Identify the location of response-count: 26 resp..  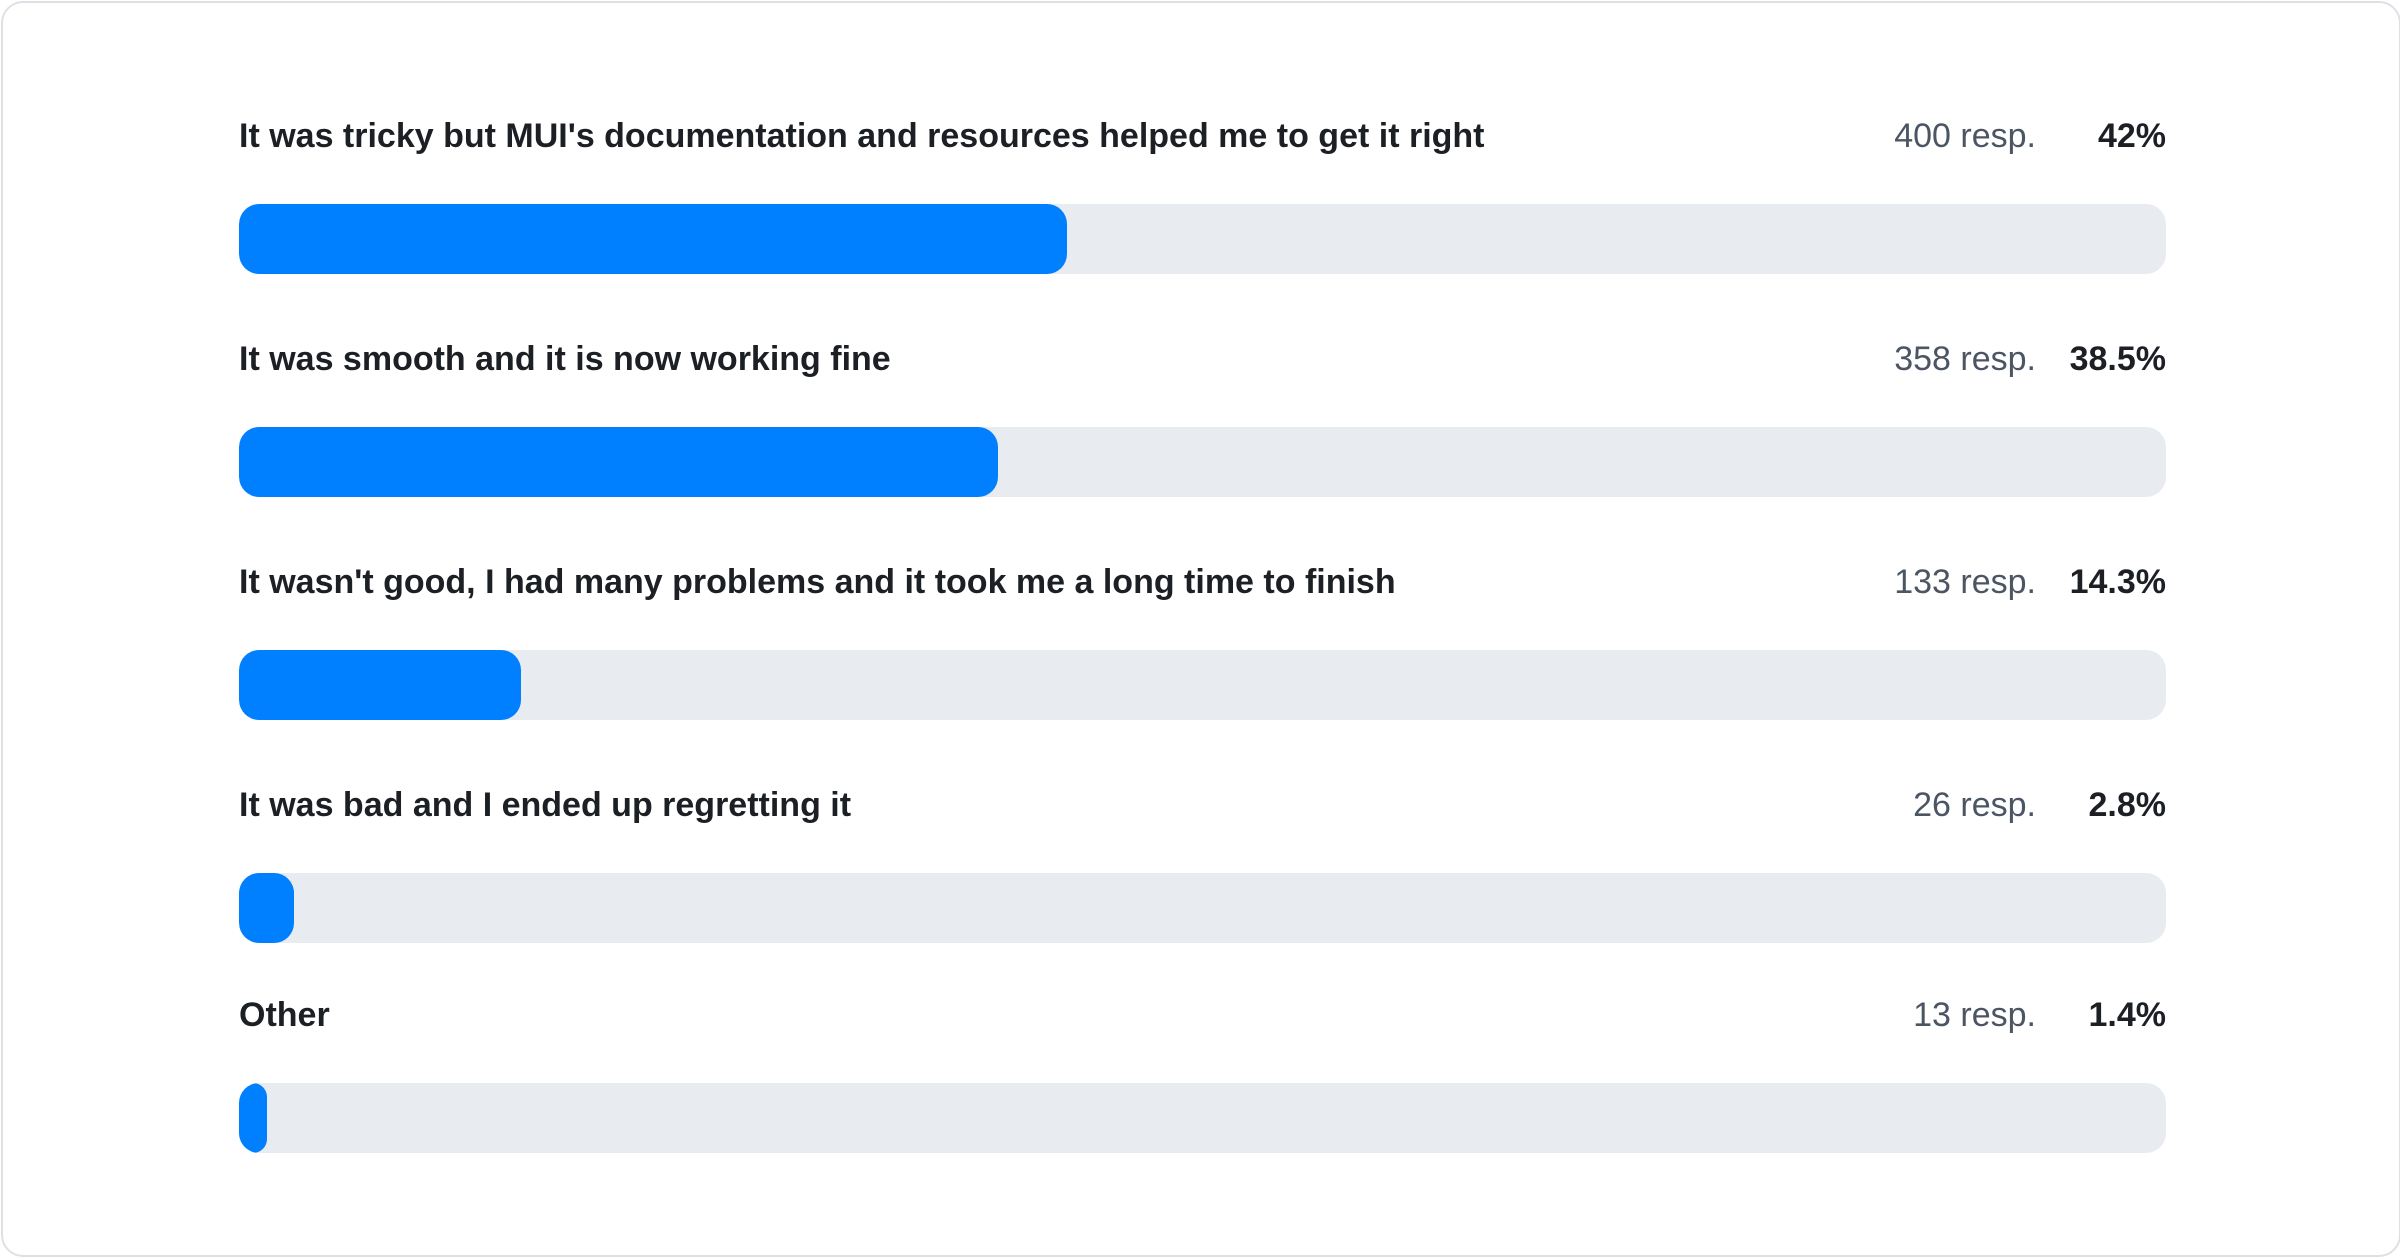
(1974, 805).